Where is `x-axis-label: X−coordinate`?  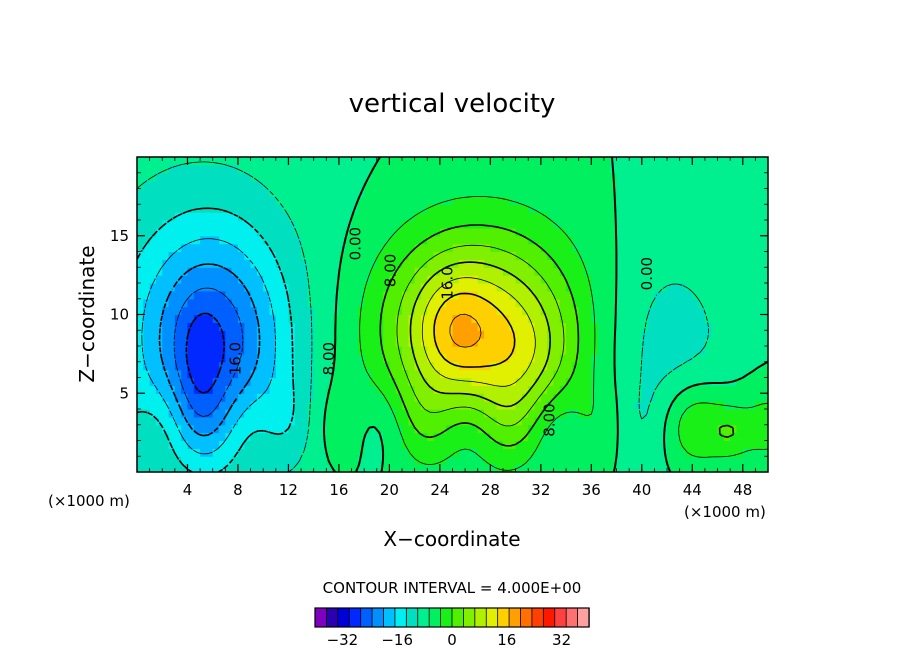
x-axis-label: X−coordinate is located at coordinates (451, 539).